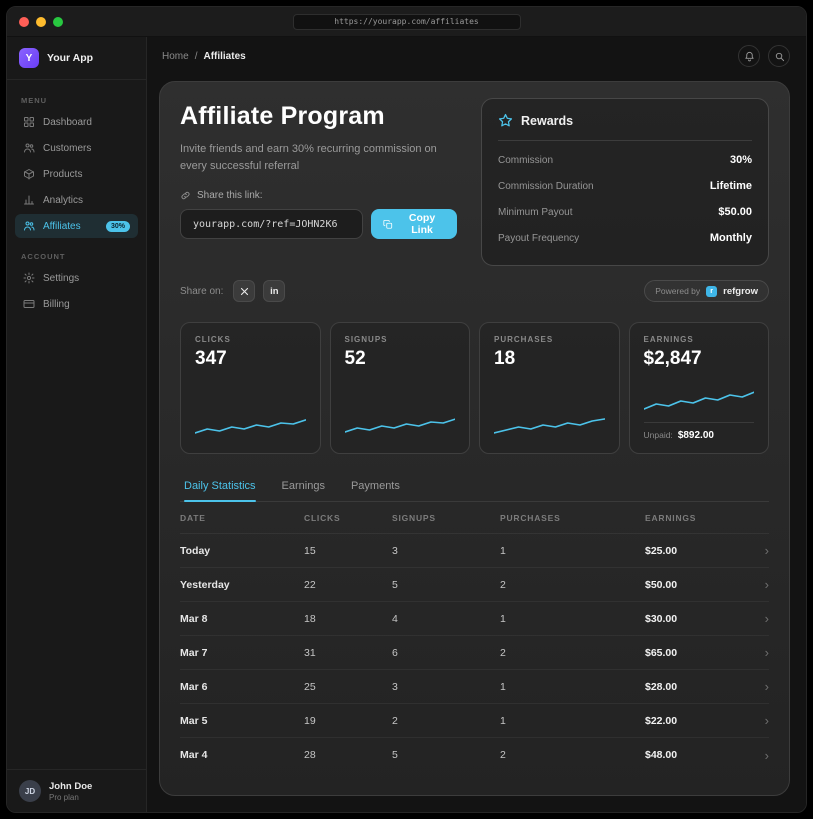 This screenshot has width=813, height=819. Describe the element at coordinates (194, 652) in the screenshot. I see `cell-date: Mar 7` at that location.